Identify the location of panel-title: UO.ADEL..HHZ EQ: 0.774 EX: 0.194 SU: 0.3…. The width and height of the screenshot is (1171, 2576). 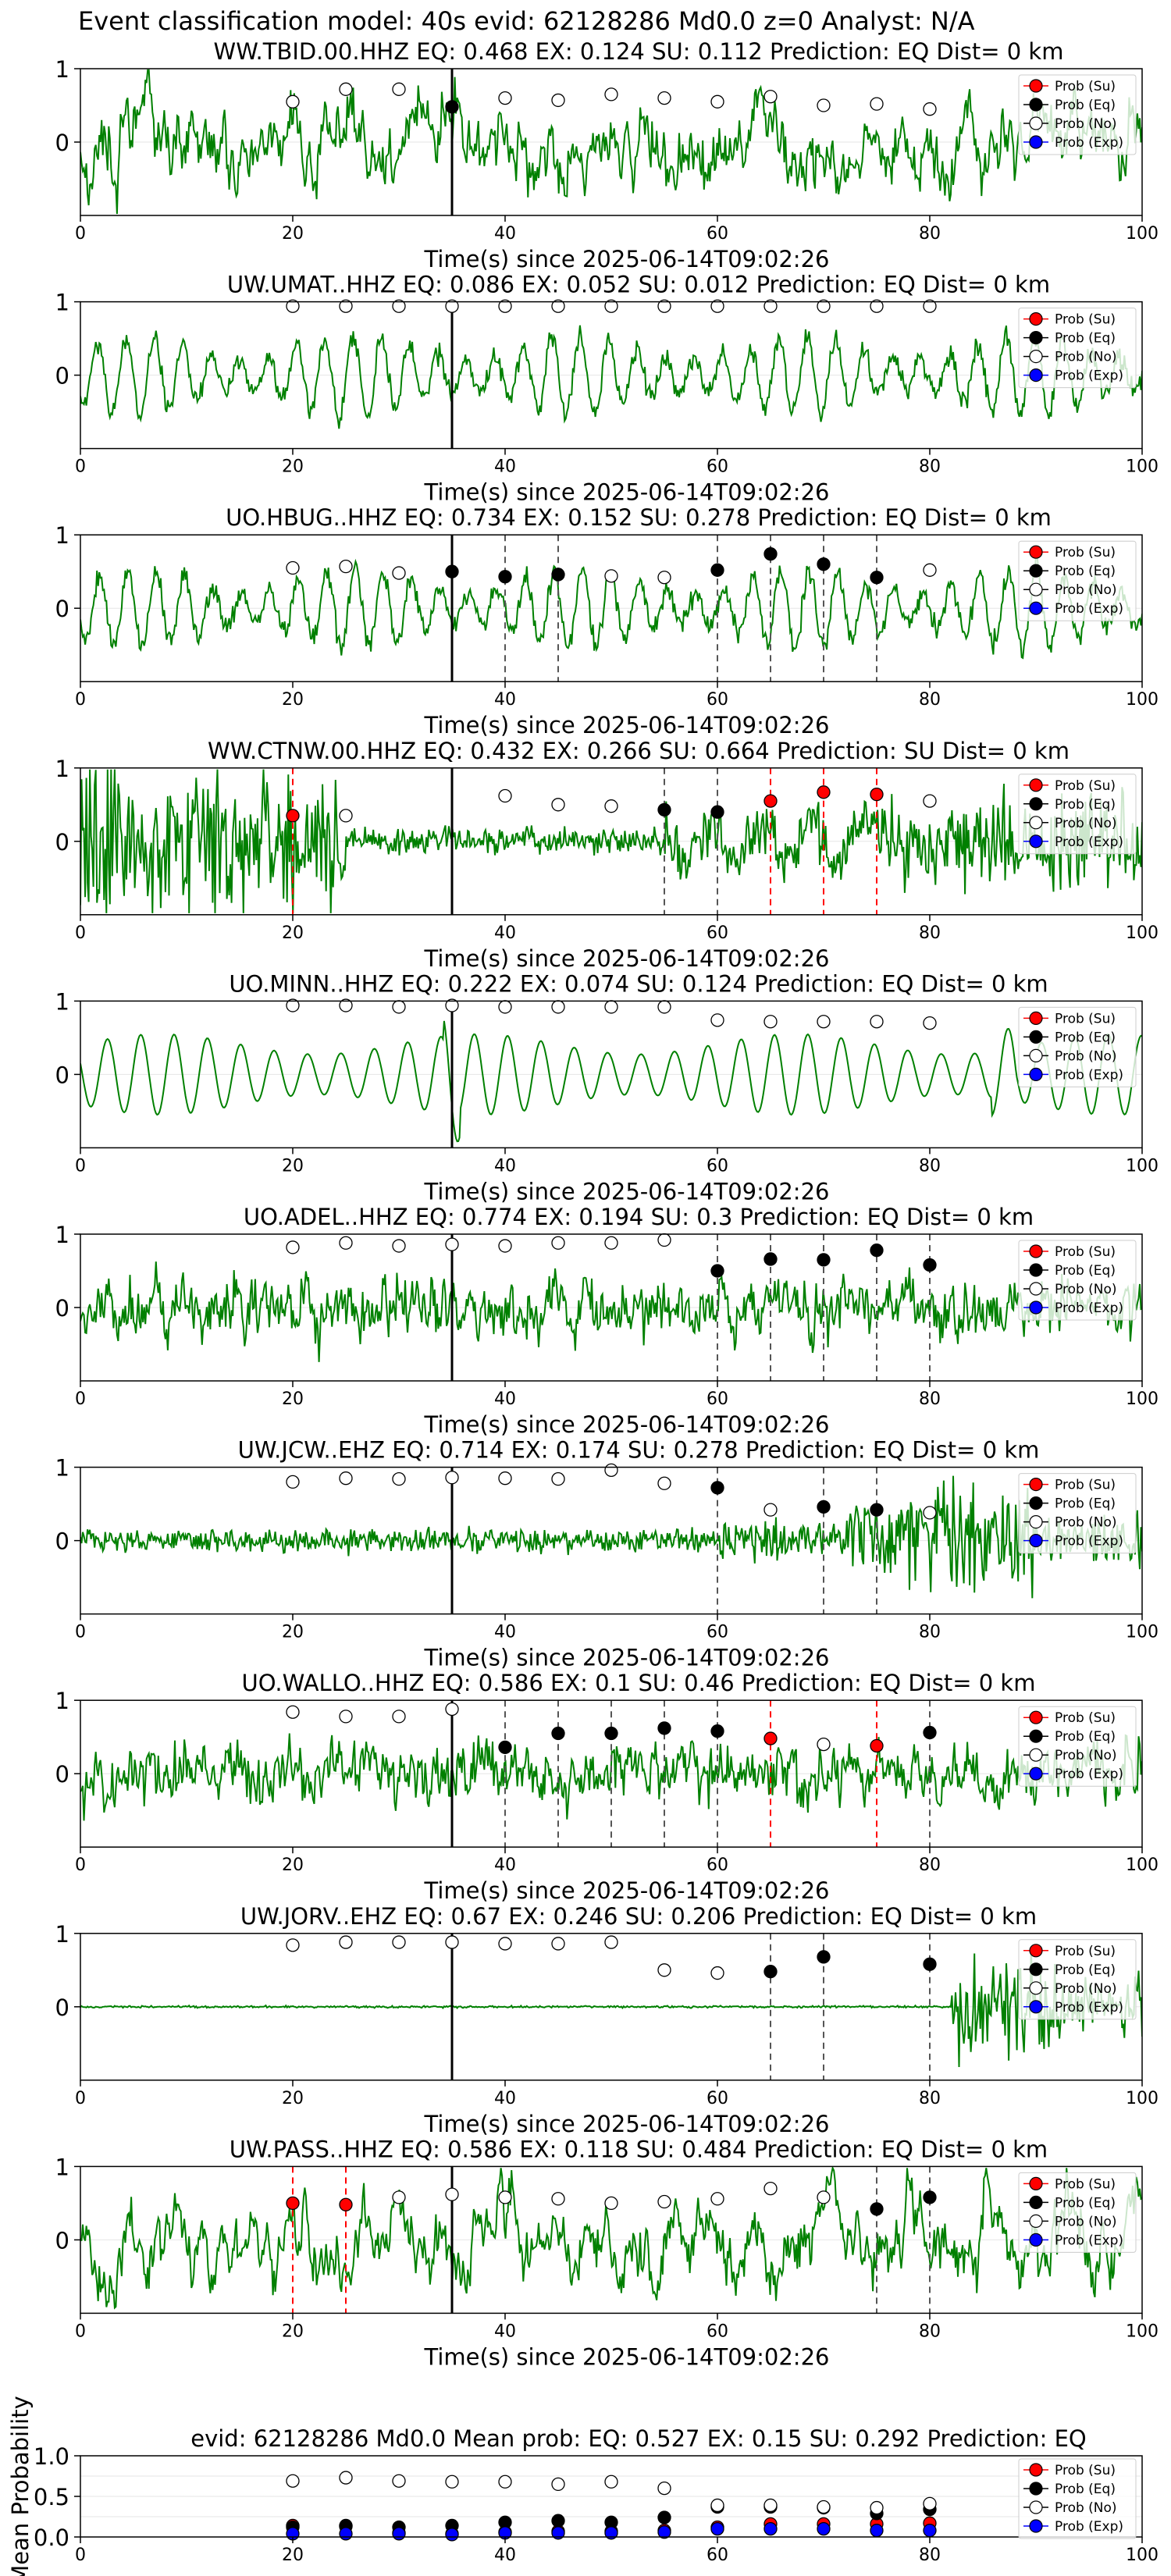
(639, 1217).